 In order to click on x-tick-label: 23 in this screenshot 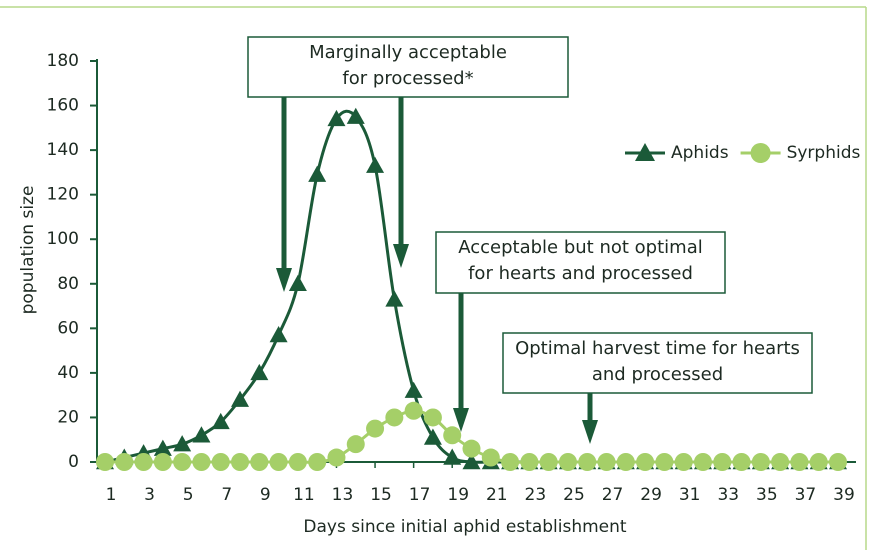, I will do `click(536, 495)`.